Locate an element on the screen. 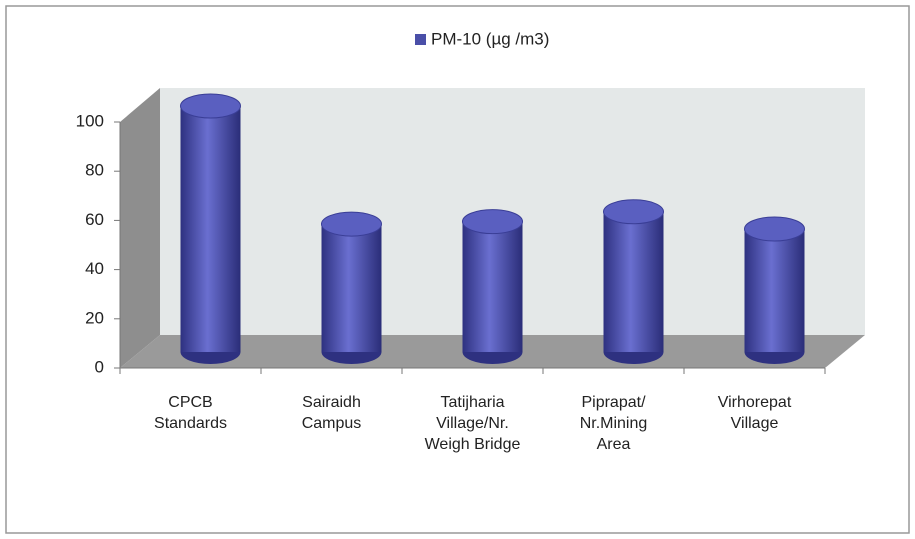 The width and height of the screenshot is (915, 539). y-tick-label: 20 is located at coordinates (94, 317).